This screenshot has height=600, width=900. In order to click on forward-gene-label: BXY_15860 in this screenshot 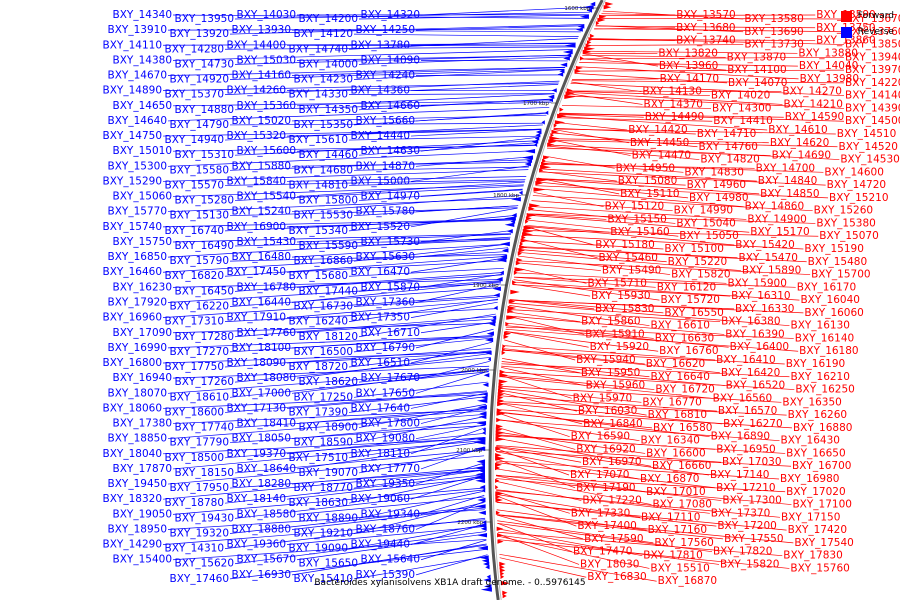, I will do `click(610, 322)`.